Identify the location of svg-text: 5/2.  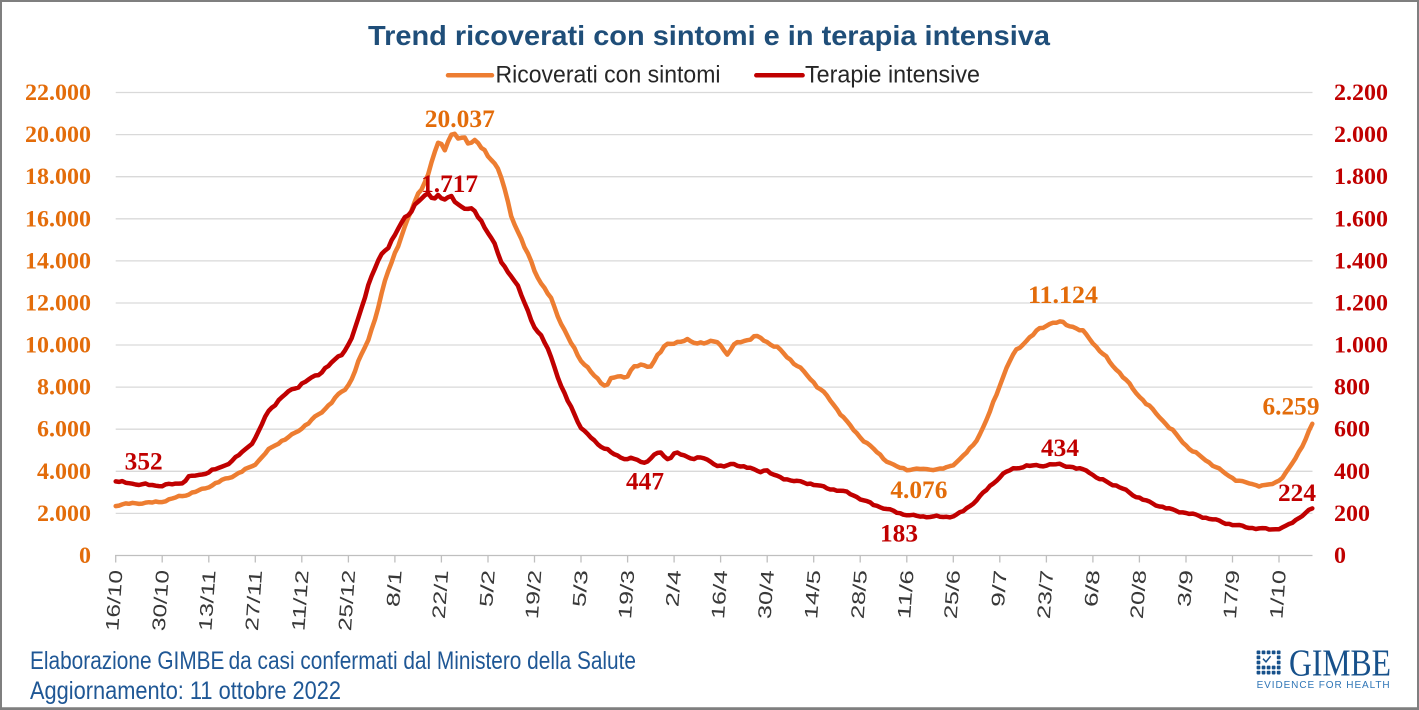
(487, 588).